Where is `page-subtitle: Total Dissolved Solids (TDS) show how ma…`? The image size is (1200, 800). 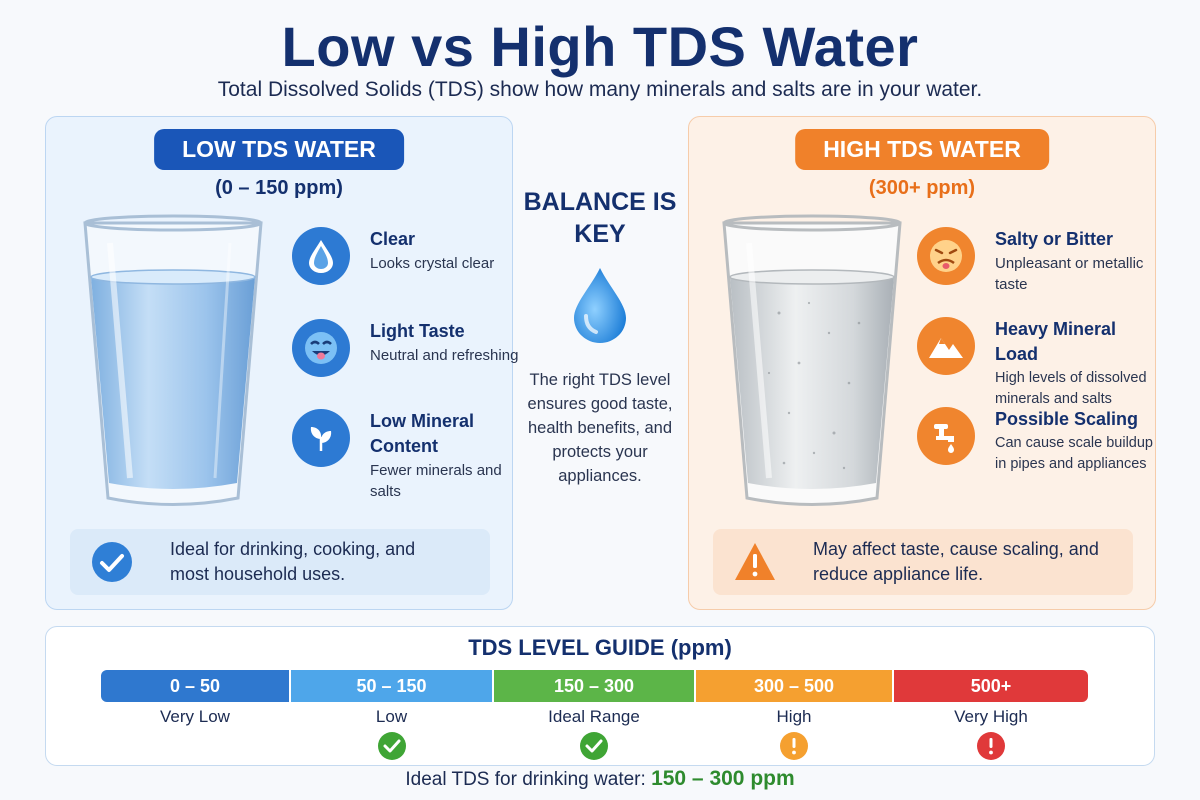
page-subtitle: Total Dissolved Solids (TDS) show how ma… is located at coordinates (600, 89).